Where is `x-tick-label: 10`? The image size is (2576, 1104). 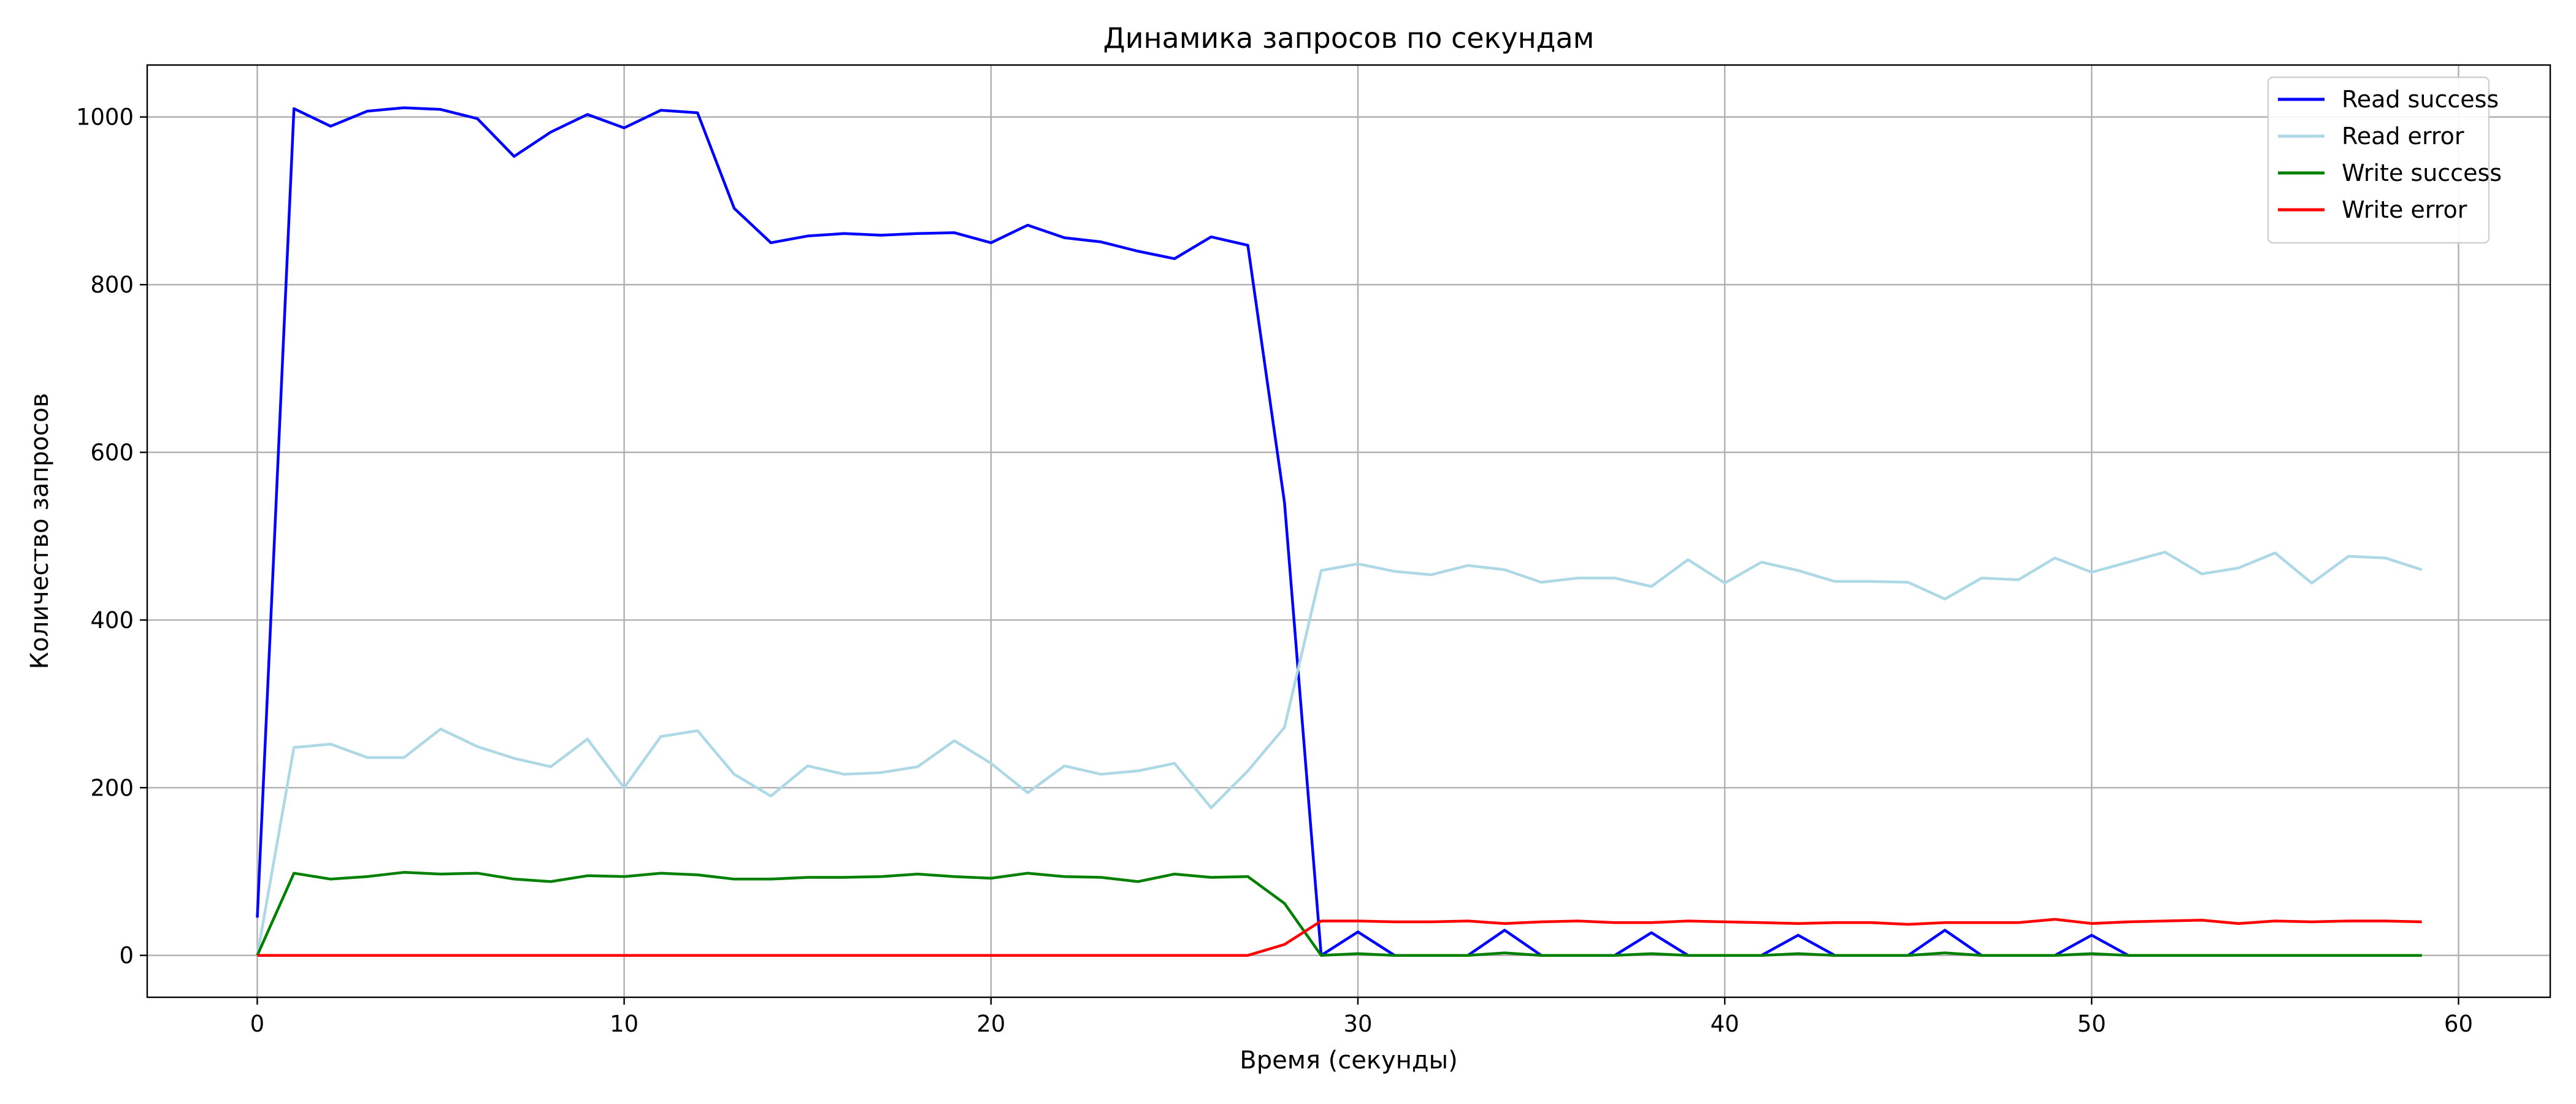
x-tick-label: 10 is located at coordinates (624, 1024).